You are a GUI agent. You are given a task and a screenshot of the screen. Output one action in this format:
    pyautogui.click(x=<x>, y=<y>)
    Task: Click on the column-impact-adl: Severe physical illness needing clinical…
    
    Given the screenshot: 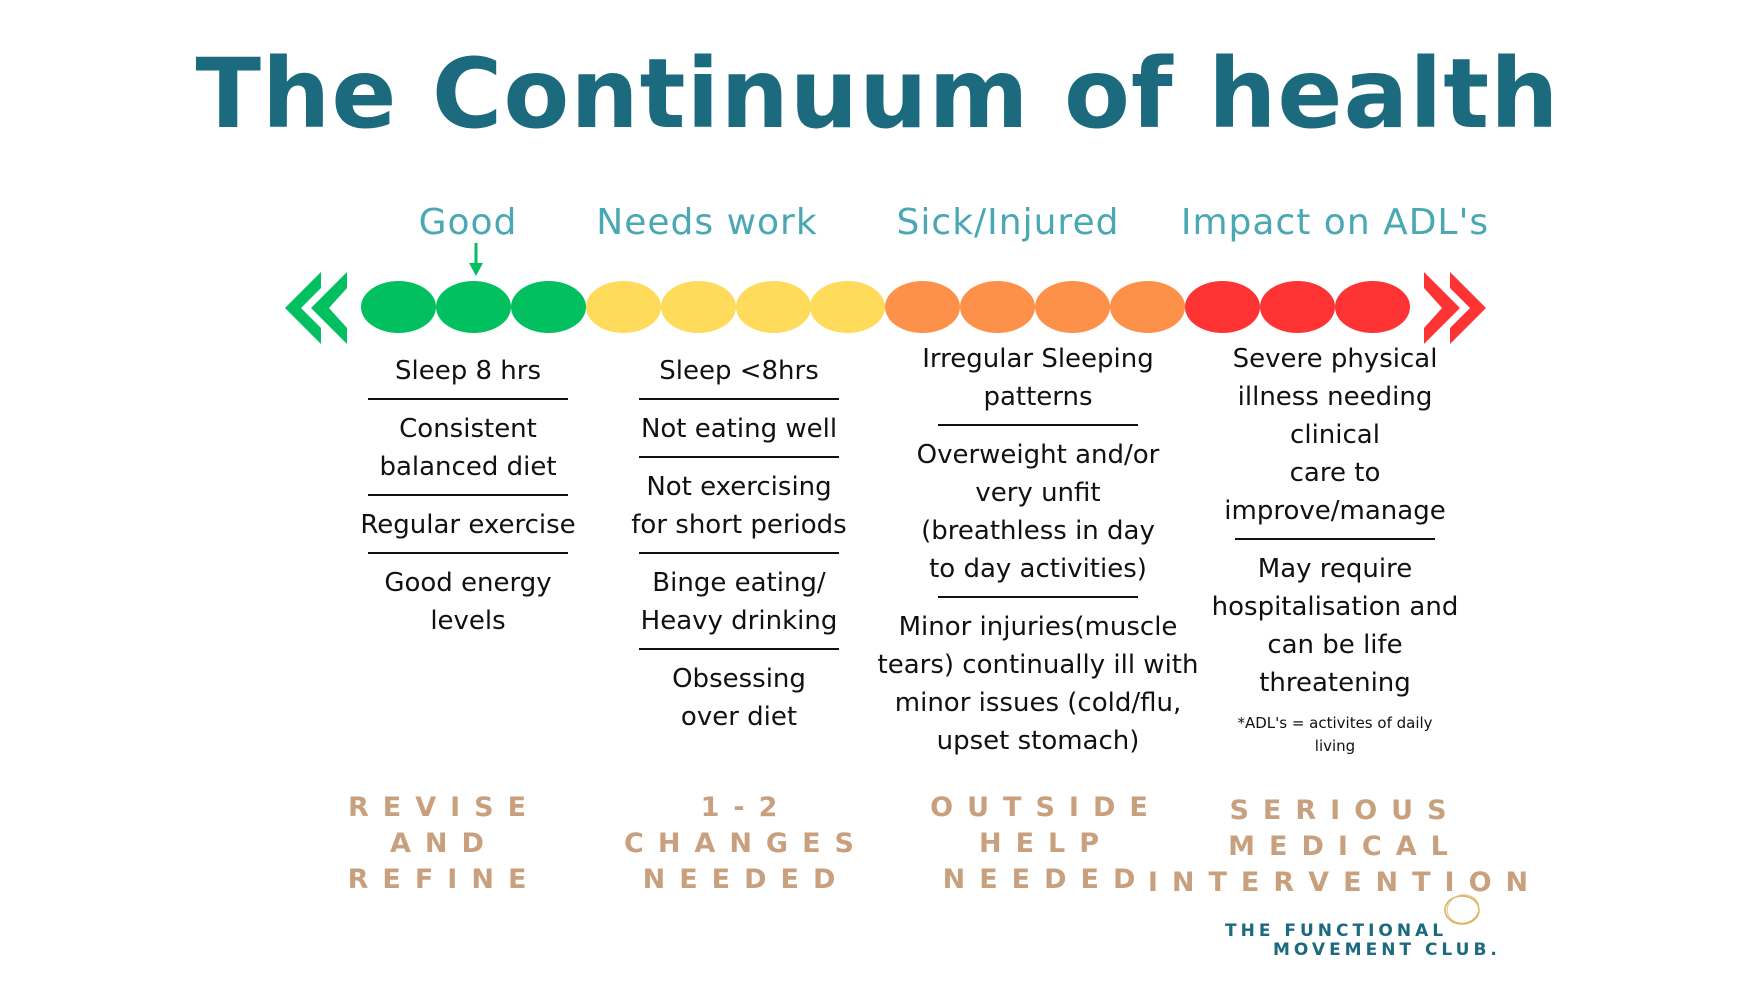 What is the action you would take?
    pyautogui.click(x=1335, y=548)
    